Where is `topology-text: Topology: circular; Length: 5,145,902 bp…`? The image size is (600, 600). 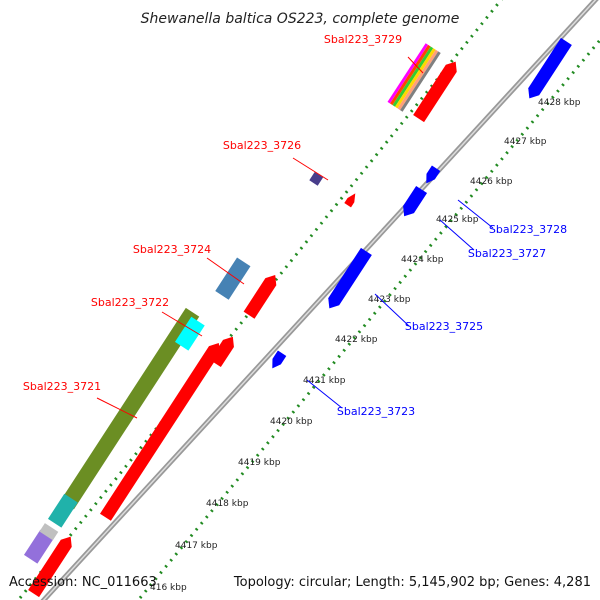
topology-text: Topology: circular; Length: 5,145,902 bp… is located at coordinates (412, 582).